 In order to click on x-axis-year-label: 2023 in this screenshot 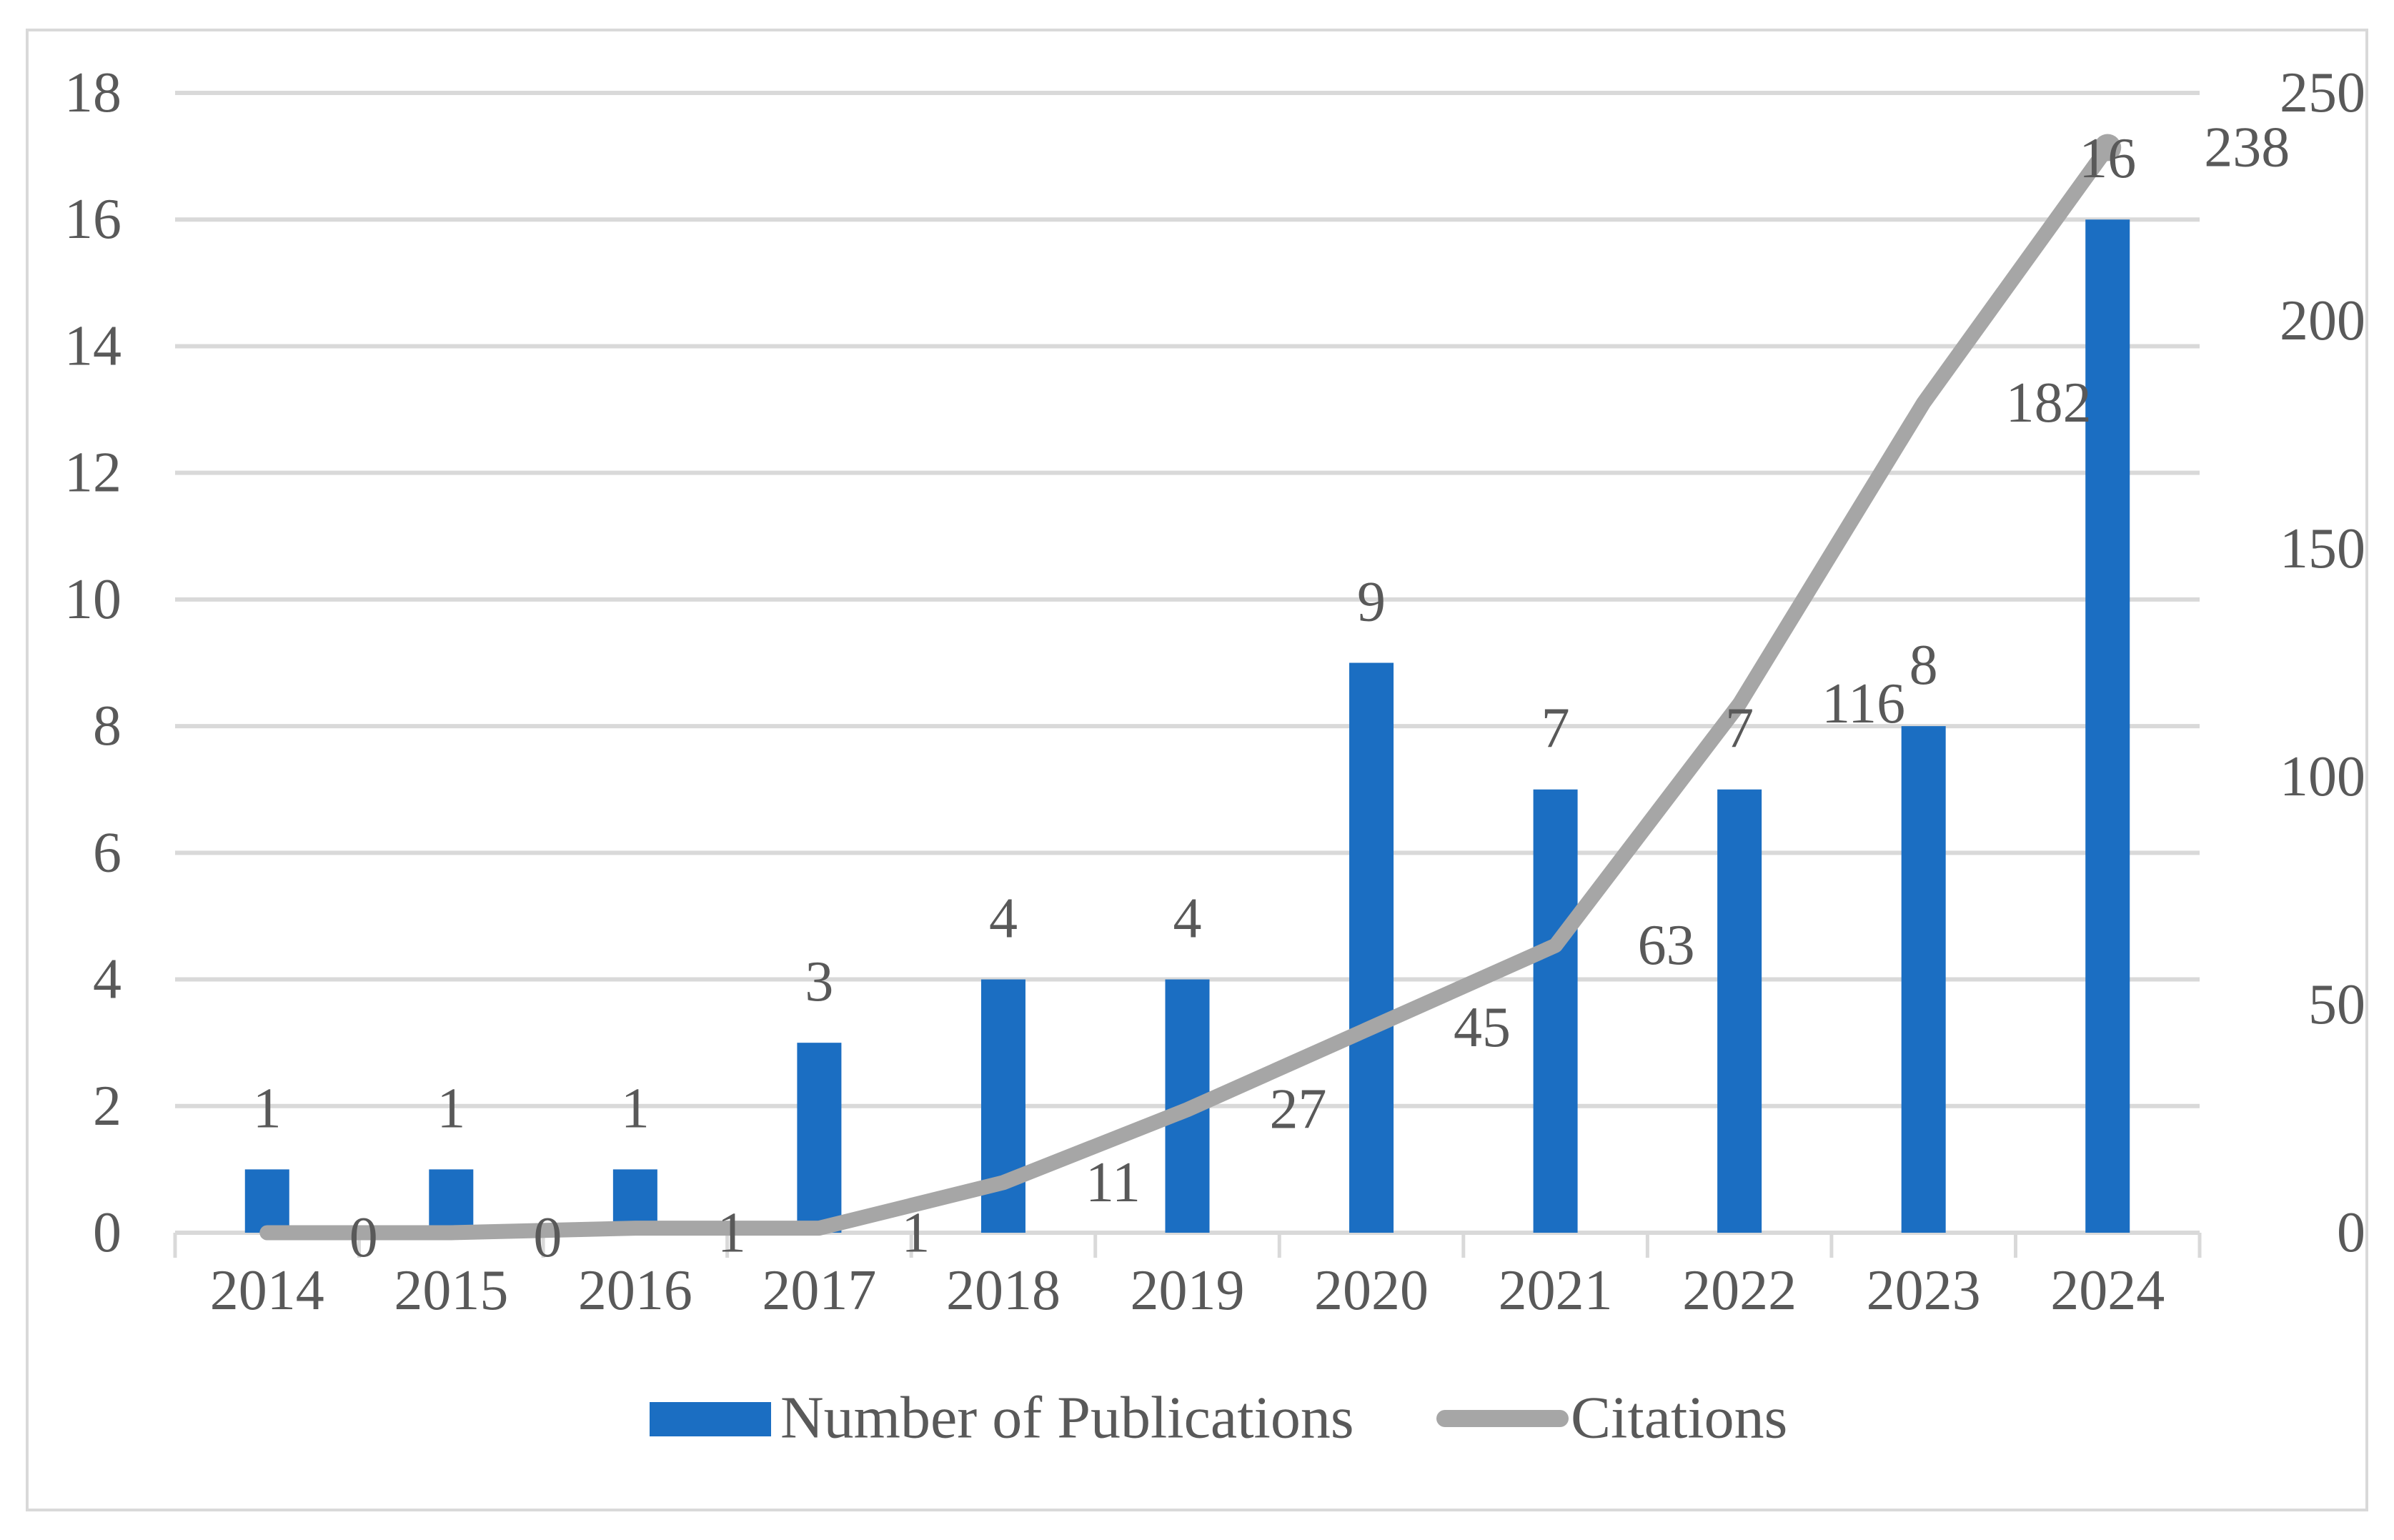, I will do `click(1924, 1290)`.